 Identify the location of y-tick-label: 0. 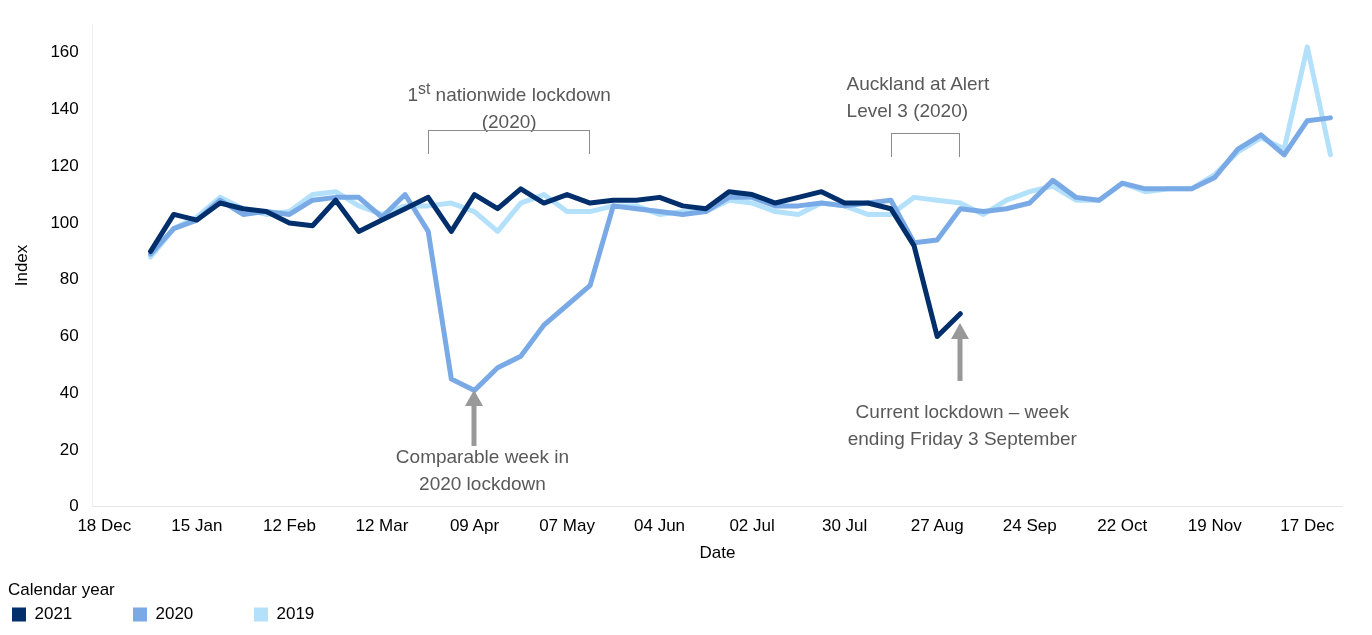
(74, 506).